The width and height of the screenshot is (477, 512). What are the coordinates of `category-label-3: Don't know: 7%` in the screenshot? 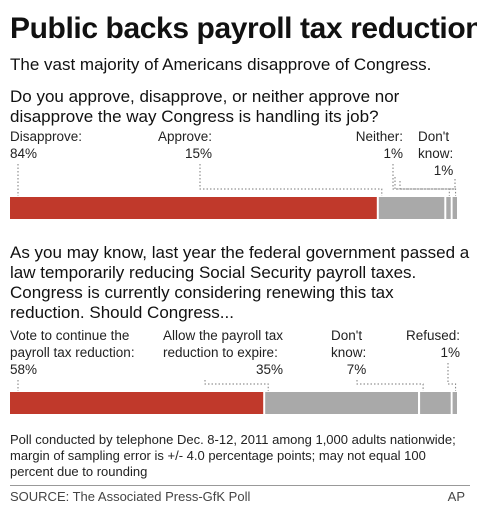 It's located at (348, 352).